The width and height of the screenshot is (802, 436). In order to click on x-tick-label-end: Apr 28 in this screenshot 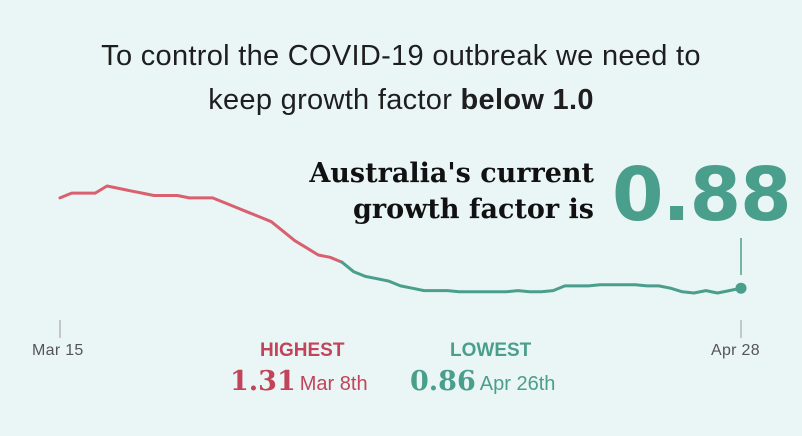, I will do `click(735, 350)`.